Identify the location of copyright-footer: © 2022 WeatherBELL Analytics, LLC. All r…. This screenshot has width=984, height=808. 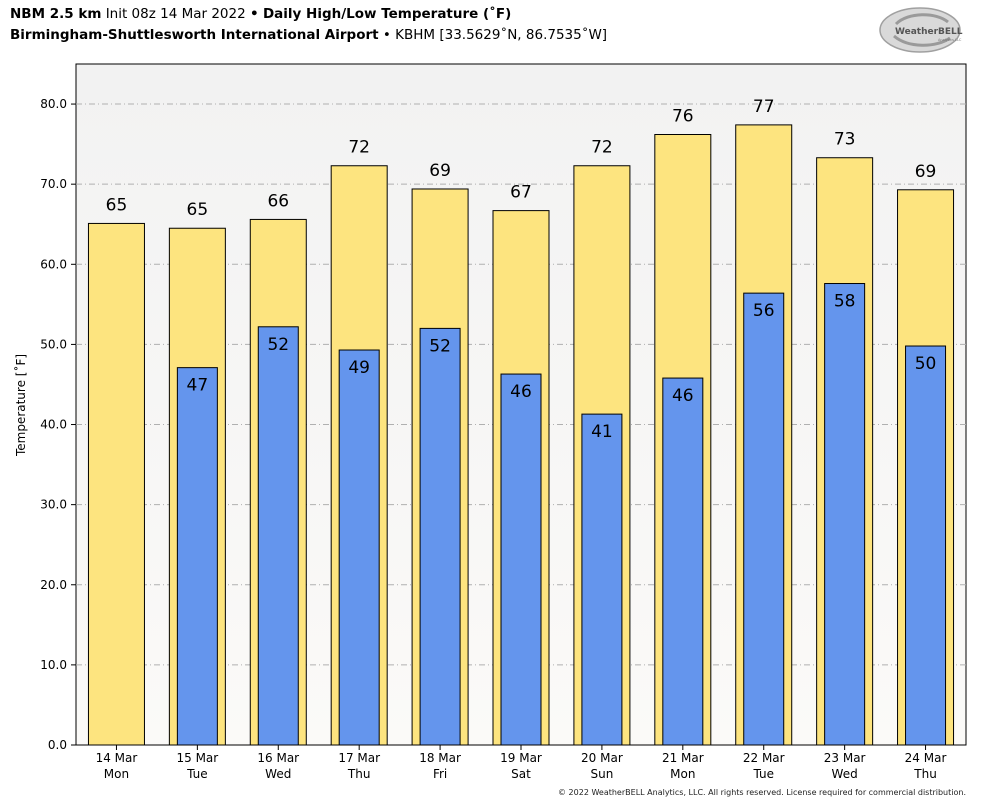
(762, 792).